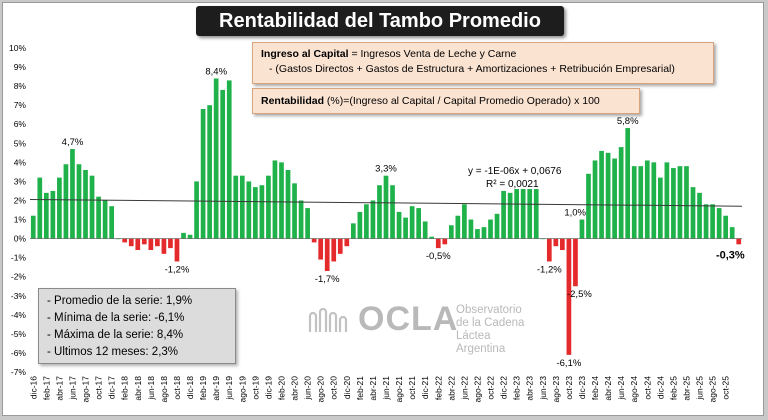 This screenshot has height=420, width=768. I want to click on x-tick-label: abr-17, so click(59, 388).